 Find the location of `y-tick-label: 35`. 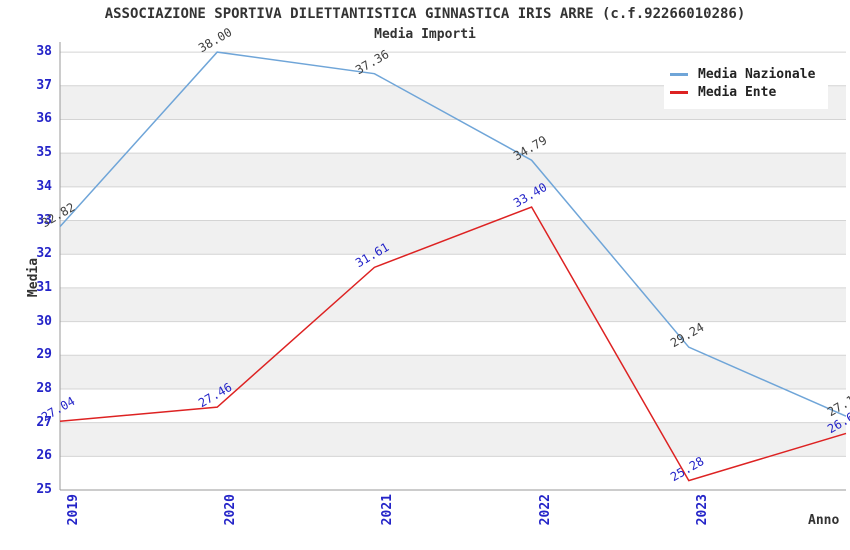

y-tick-label: 35 is located at coordinates (44, 153).